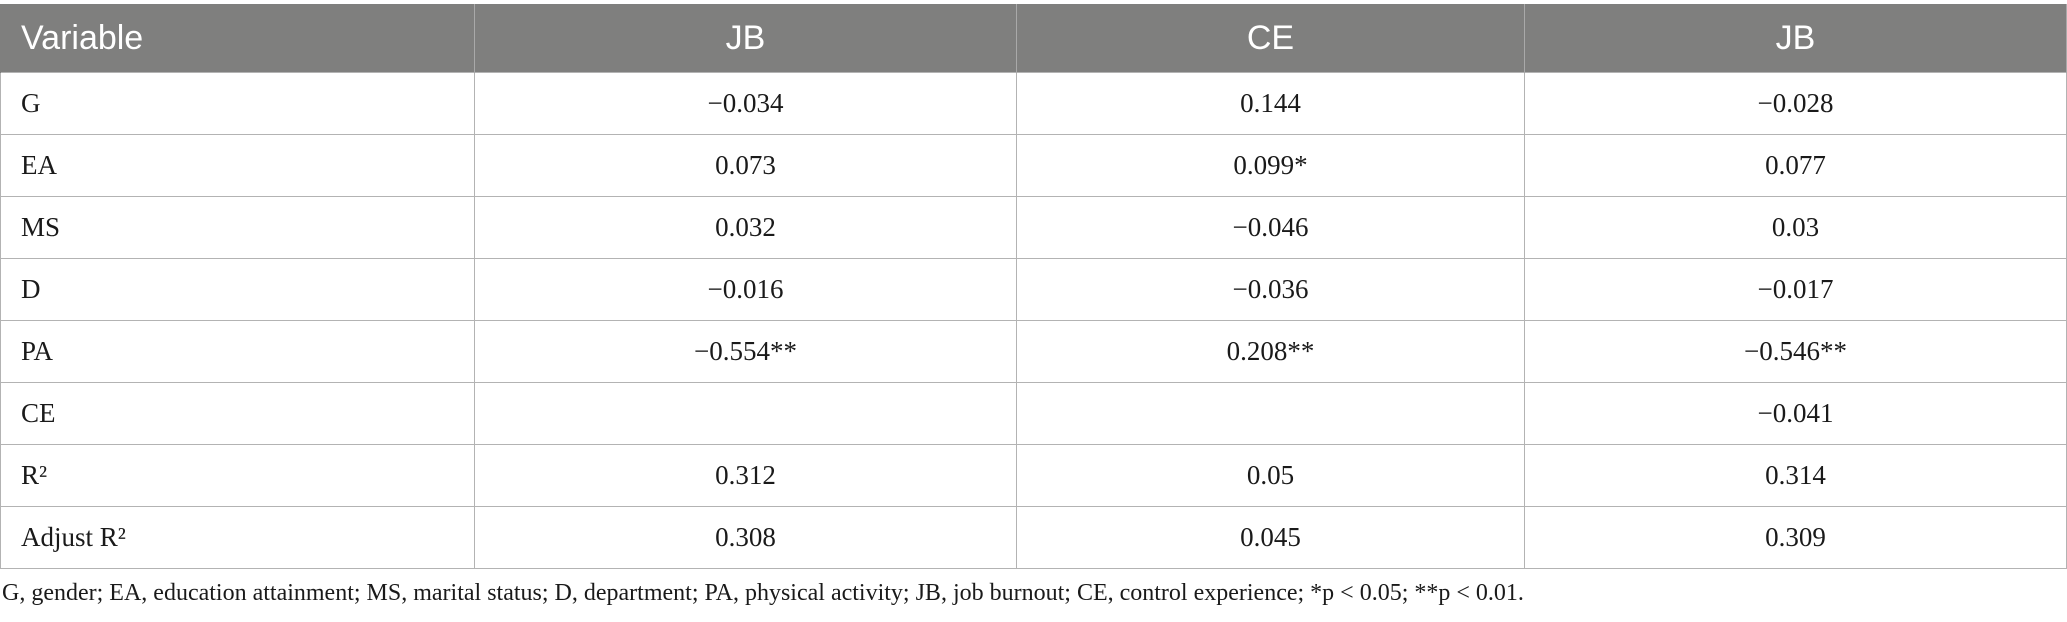  I want to click on cell-r2-jb-1: 0.312, so click(745, 475).